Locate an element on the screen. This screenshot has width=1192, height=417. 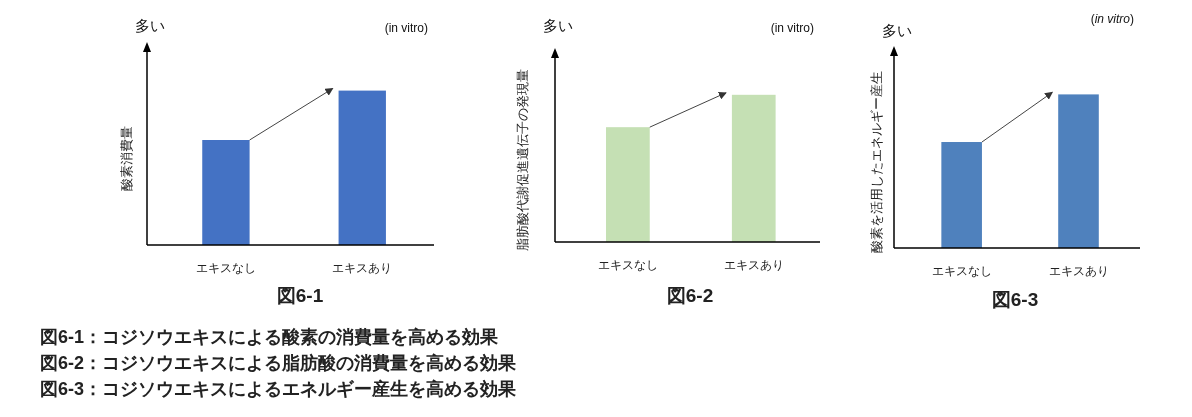
caption: 図6-1：コジソウエキスによる酸素の消費量を高める効果 is located at coordinates (270, 337).